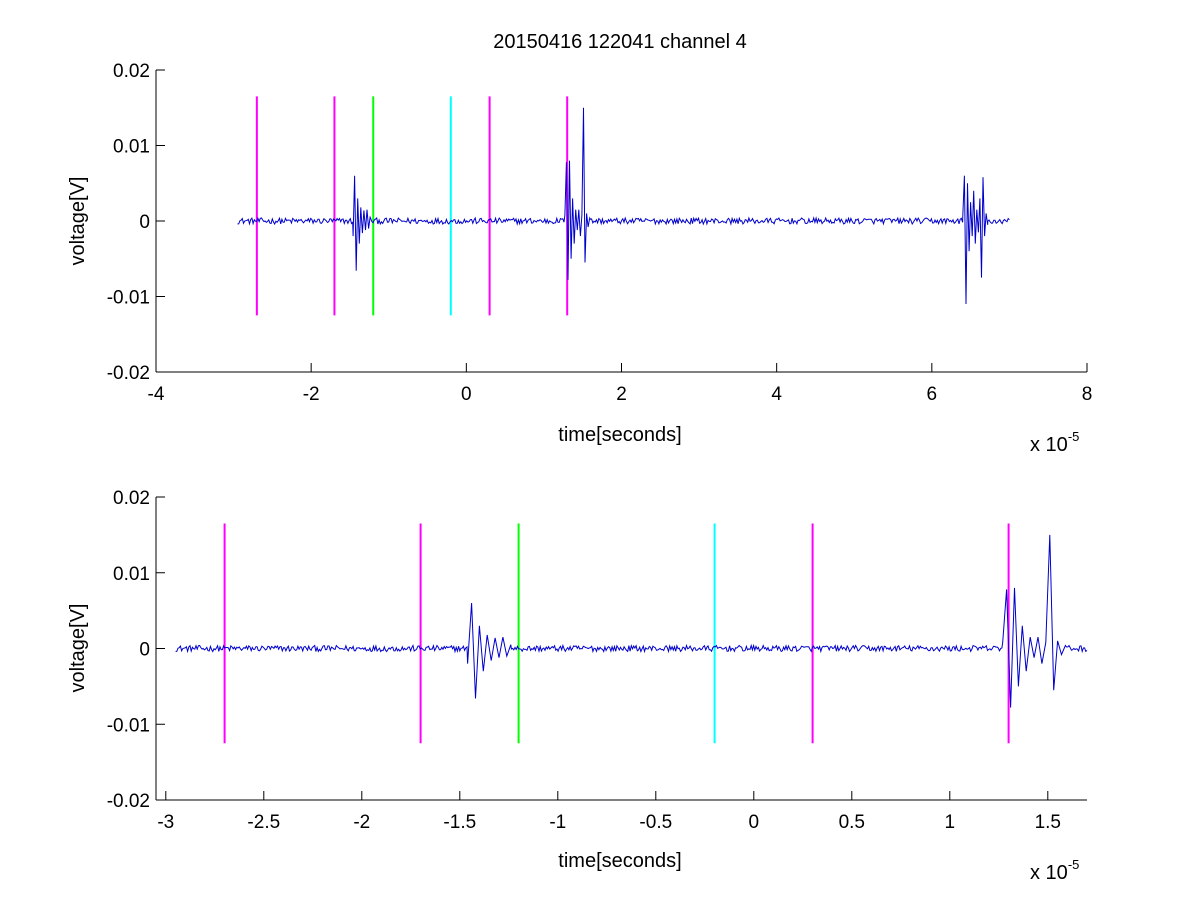 The image size is (1200, 901). I want to click on top-x-axis-label: time[seconds], so click(619, 435).